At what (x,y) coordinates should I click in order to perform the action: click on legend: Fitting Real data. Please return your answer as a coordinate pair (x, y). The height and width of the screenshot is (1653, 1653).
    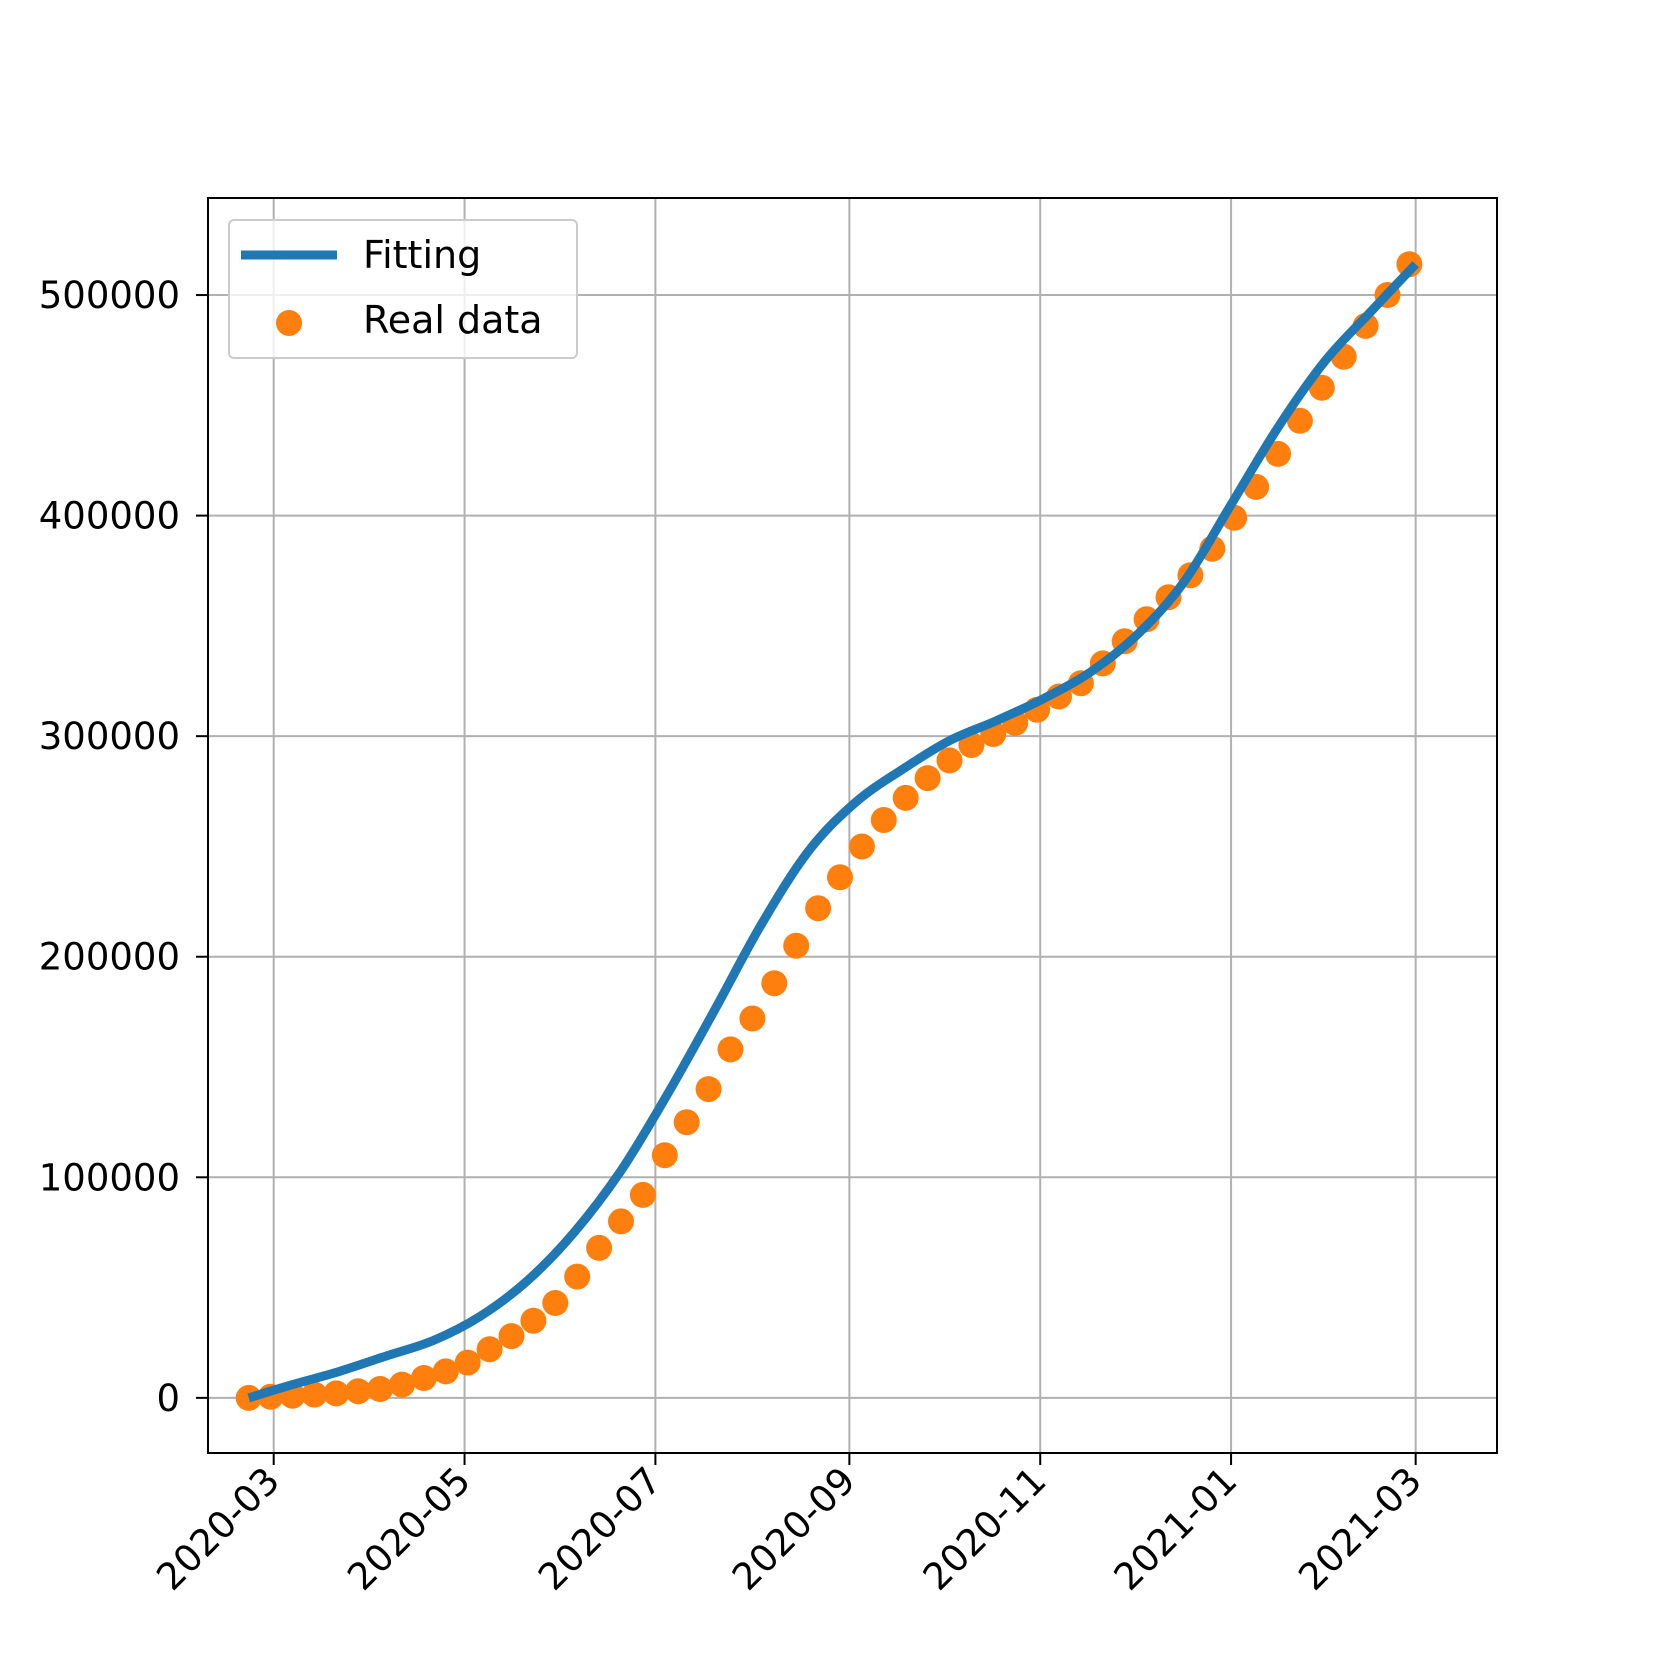
    Looking at the image, I should click on (403, 289).